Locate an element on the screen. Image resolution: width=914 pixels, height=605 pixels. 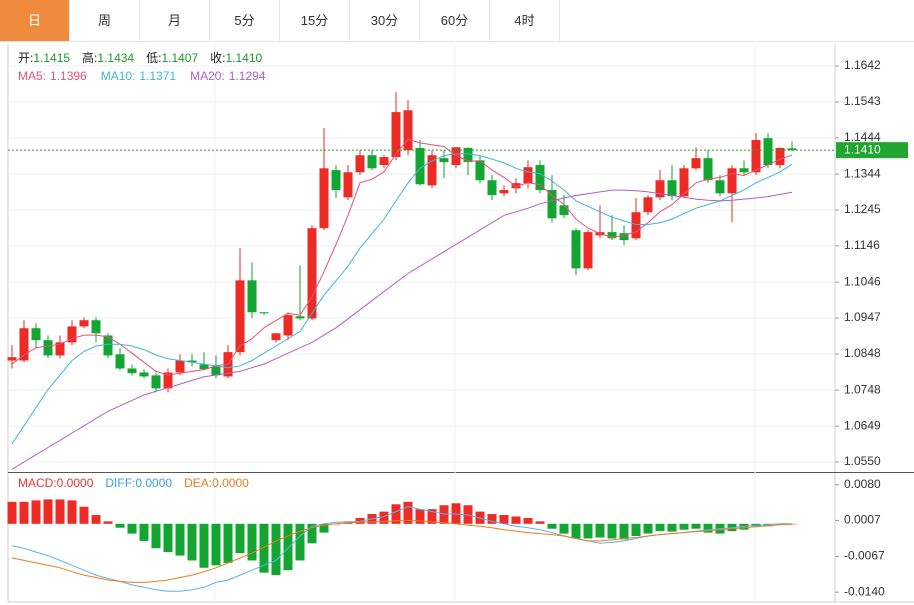
legend-value: 1.1371 is located at coordinates (157, 76).